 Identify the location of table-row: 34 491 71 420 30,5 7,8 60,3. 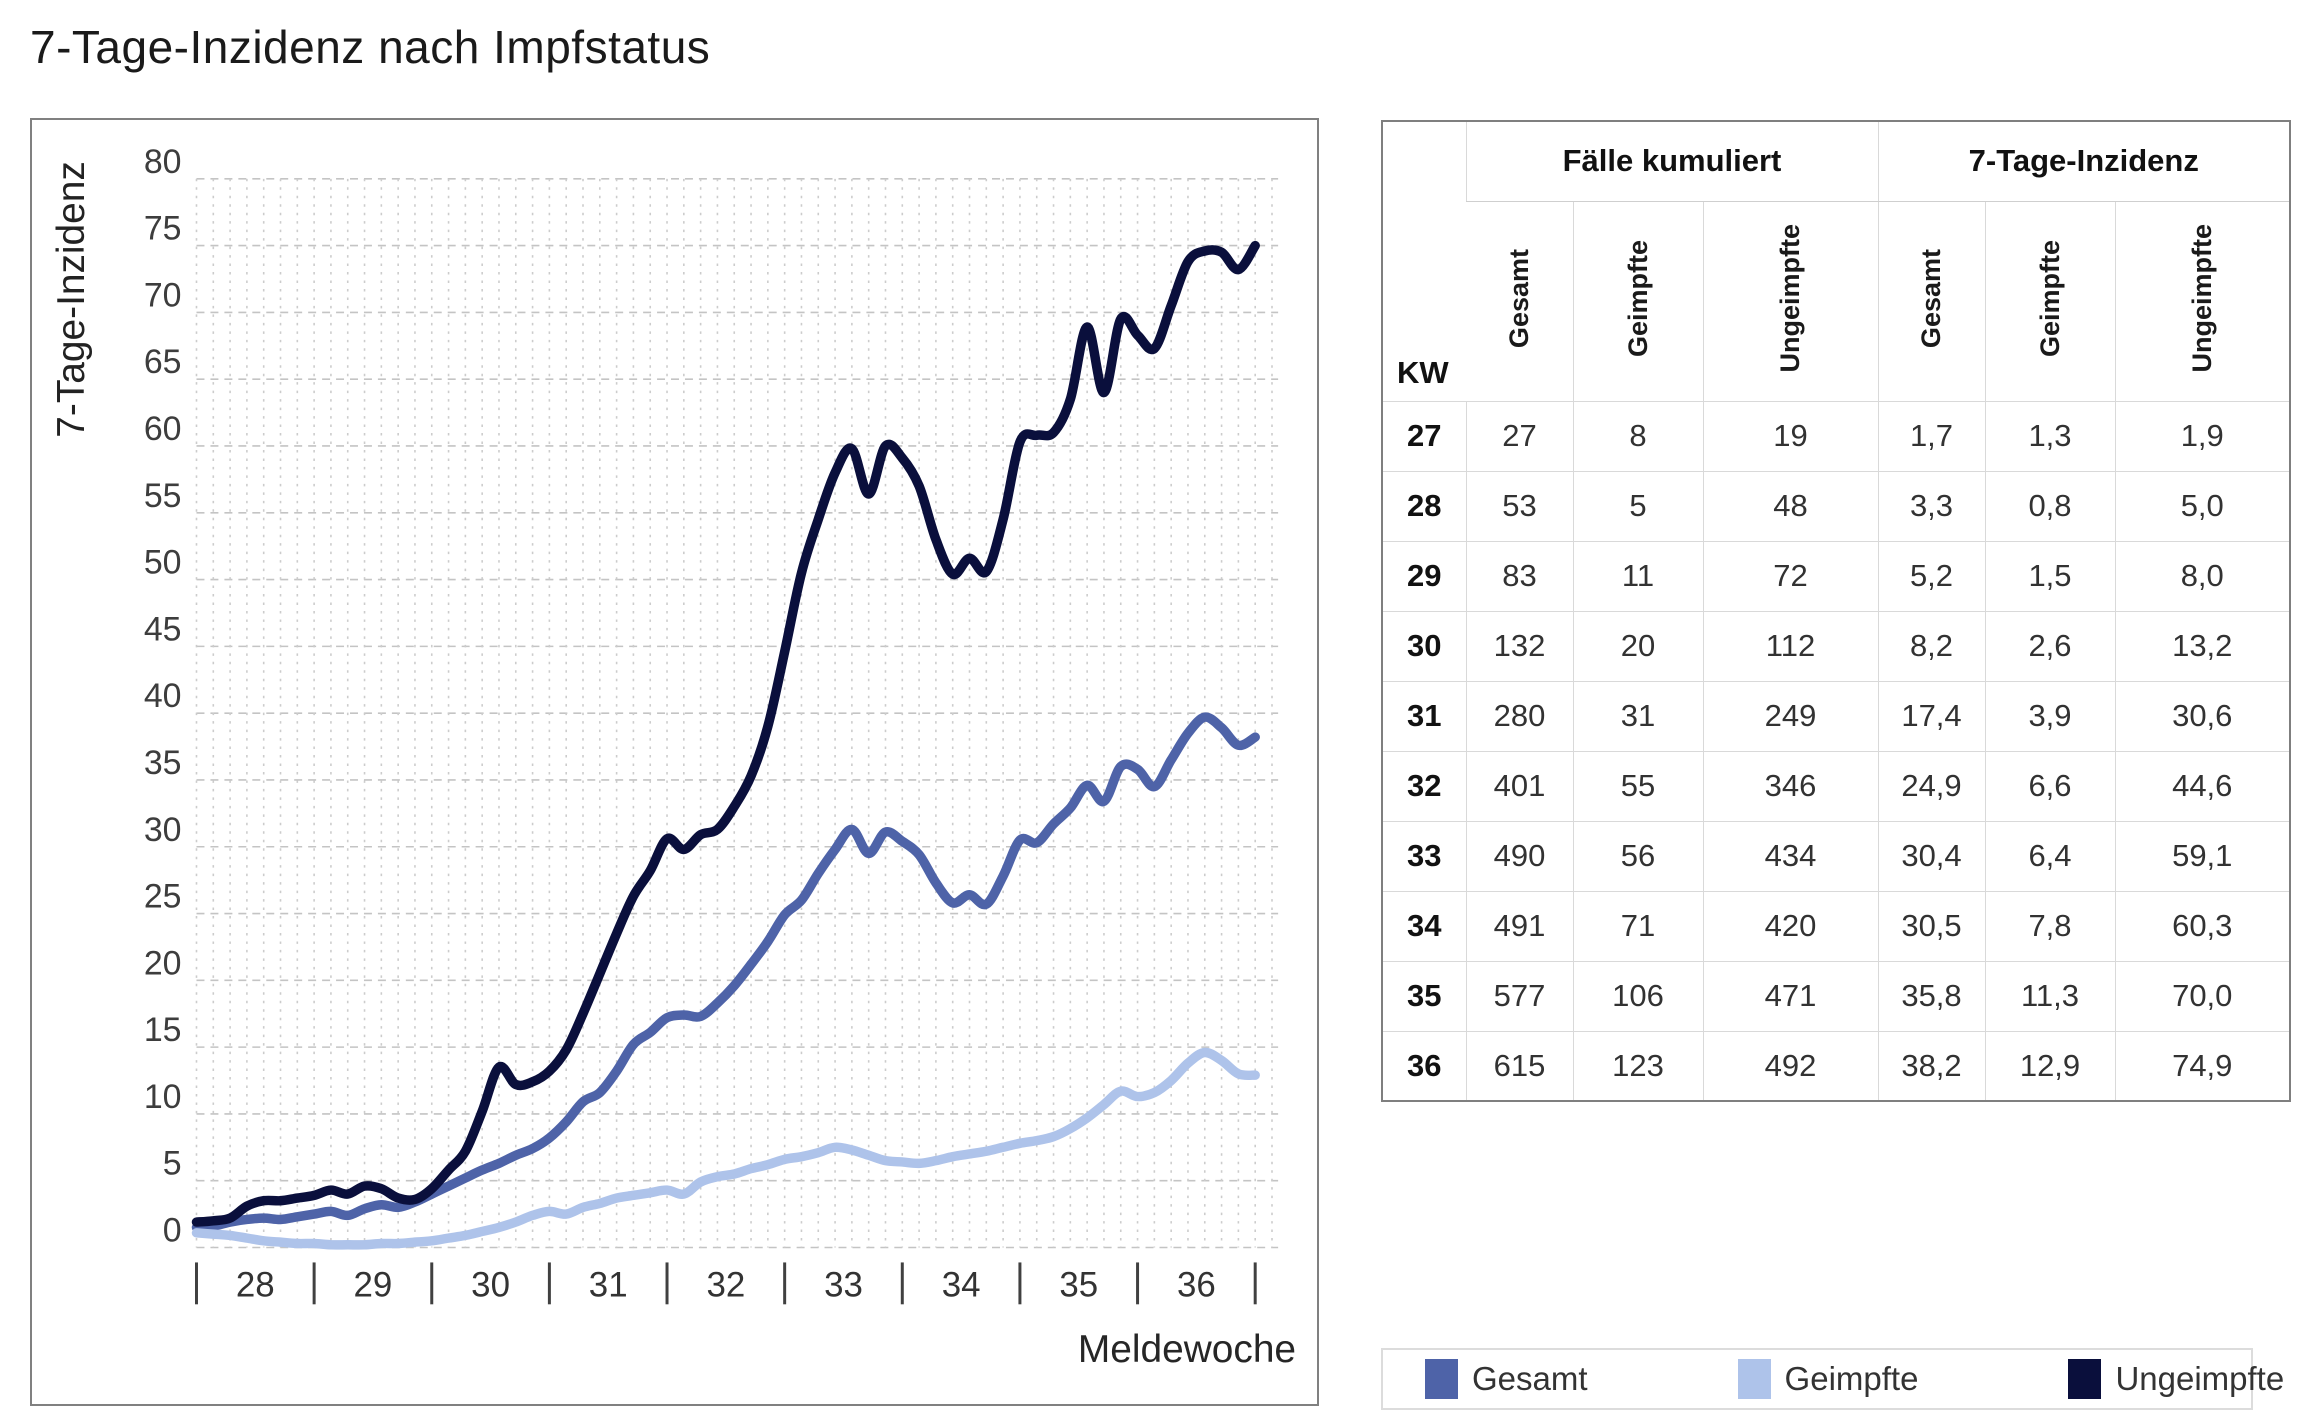
(1836, 926).